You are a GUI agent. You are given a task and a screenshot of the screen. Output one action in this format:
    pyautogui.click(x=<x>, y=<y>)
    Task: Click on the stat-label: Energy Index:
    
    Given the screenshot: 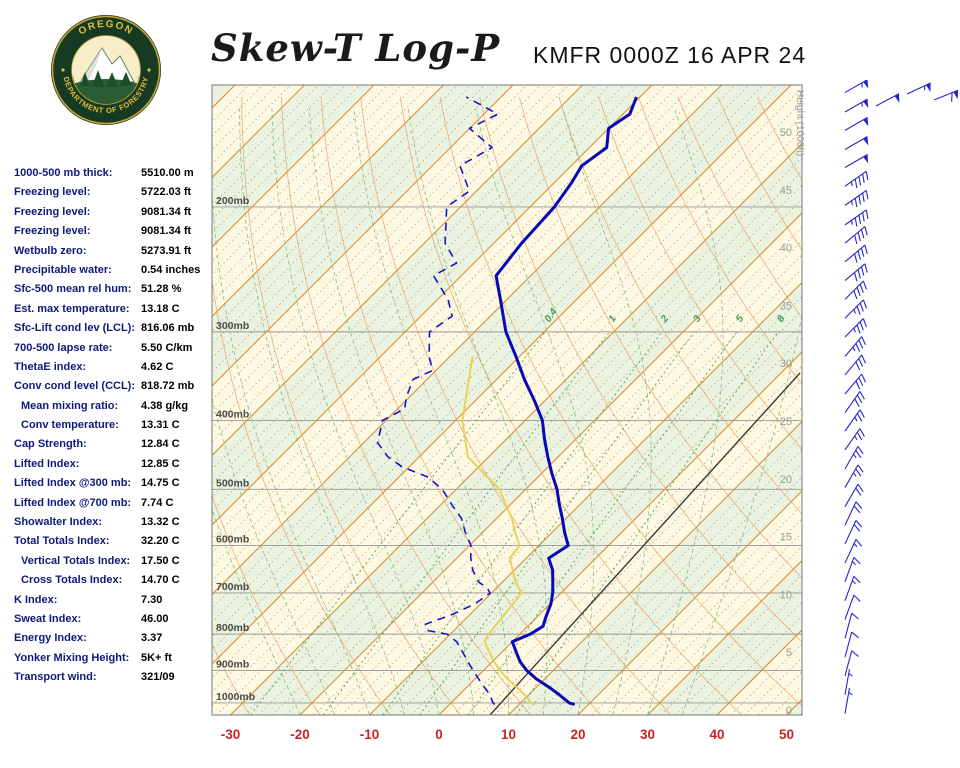 What is the action you would take?
    pyautogui.click(x=50, y=638)
    